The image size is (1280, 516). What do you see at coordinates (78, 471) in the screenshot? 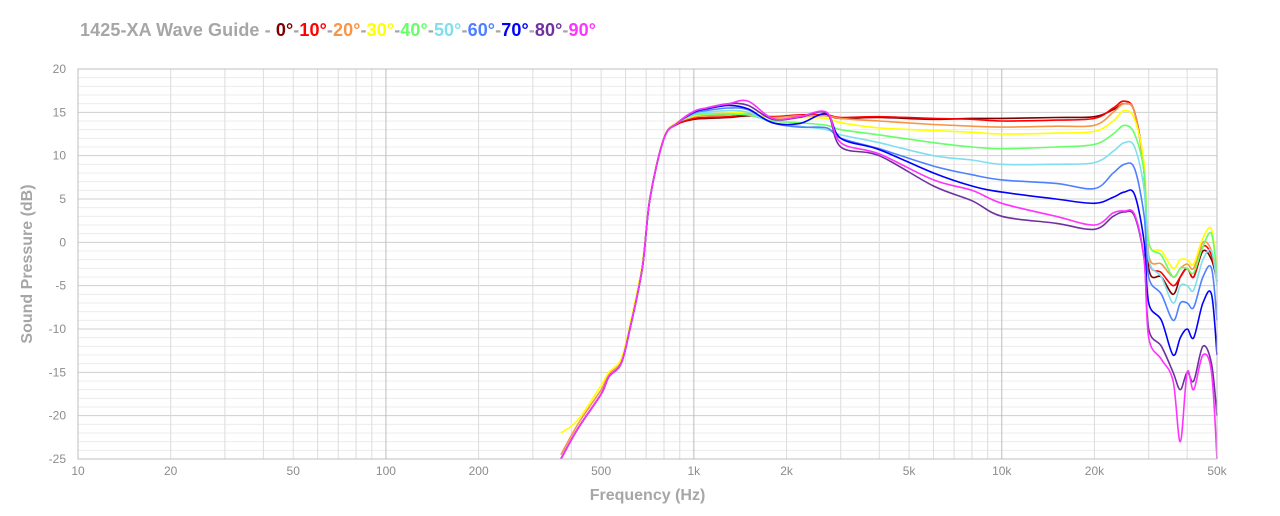
I see `x-tick-label: 10` at bounding box center [78, 471].